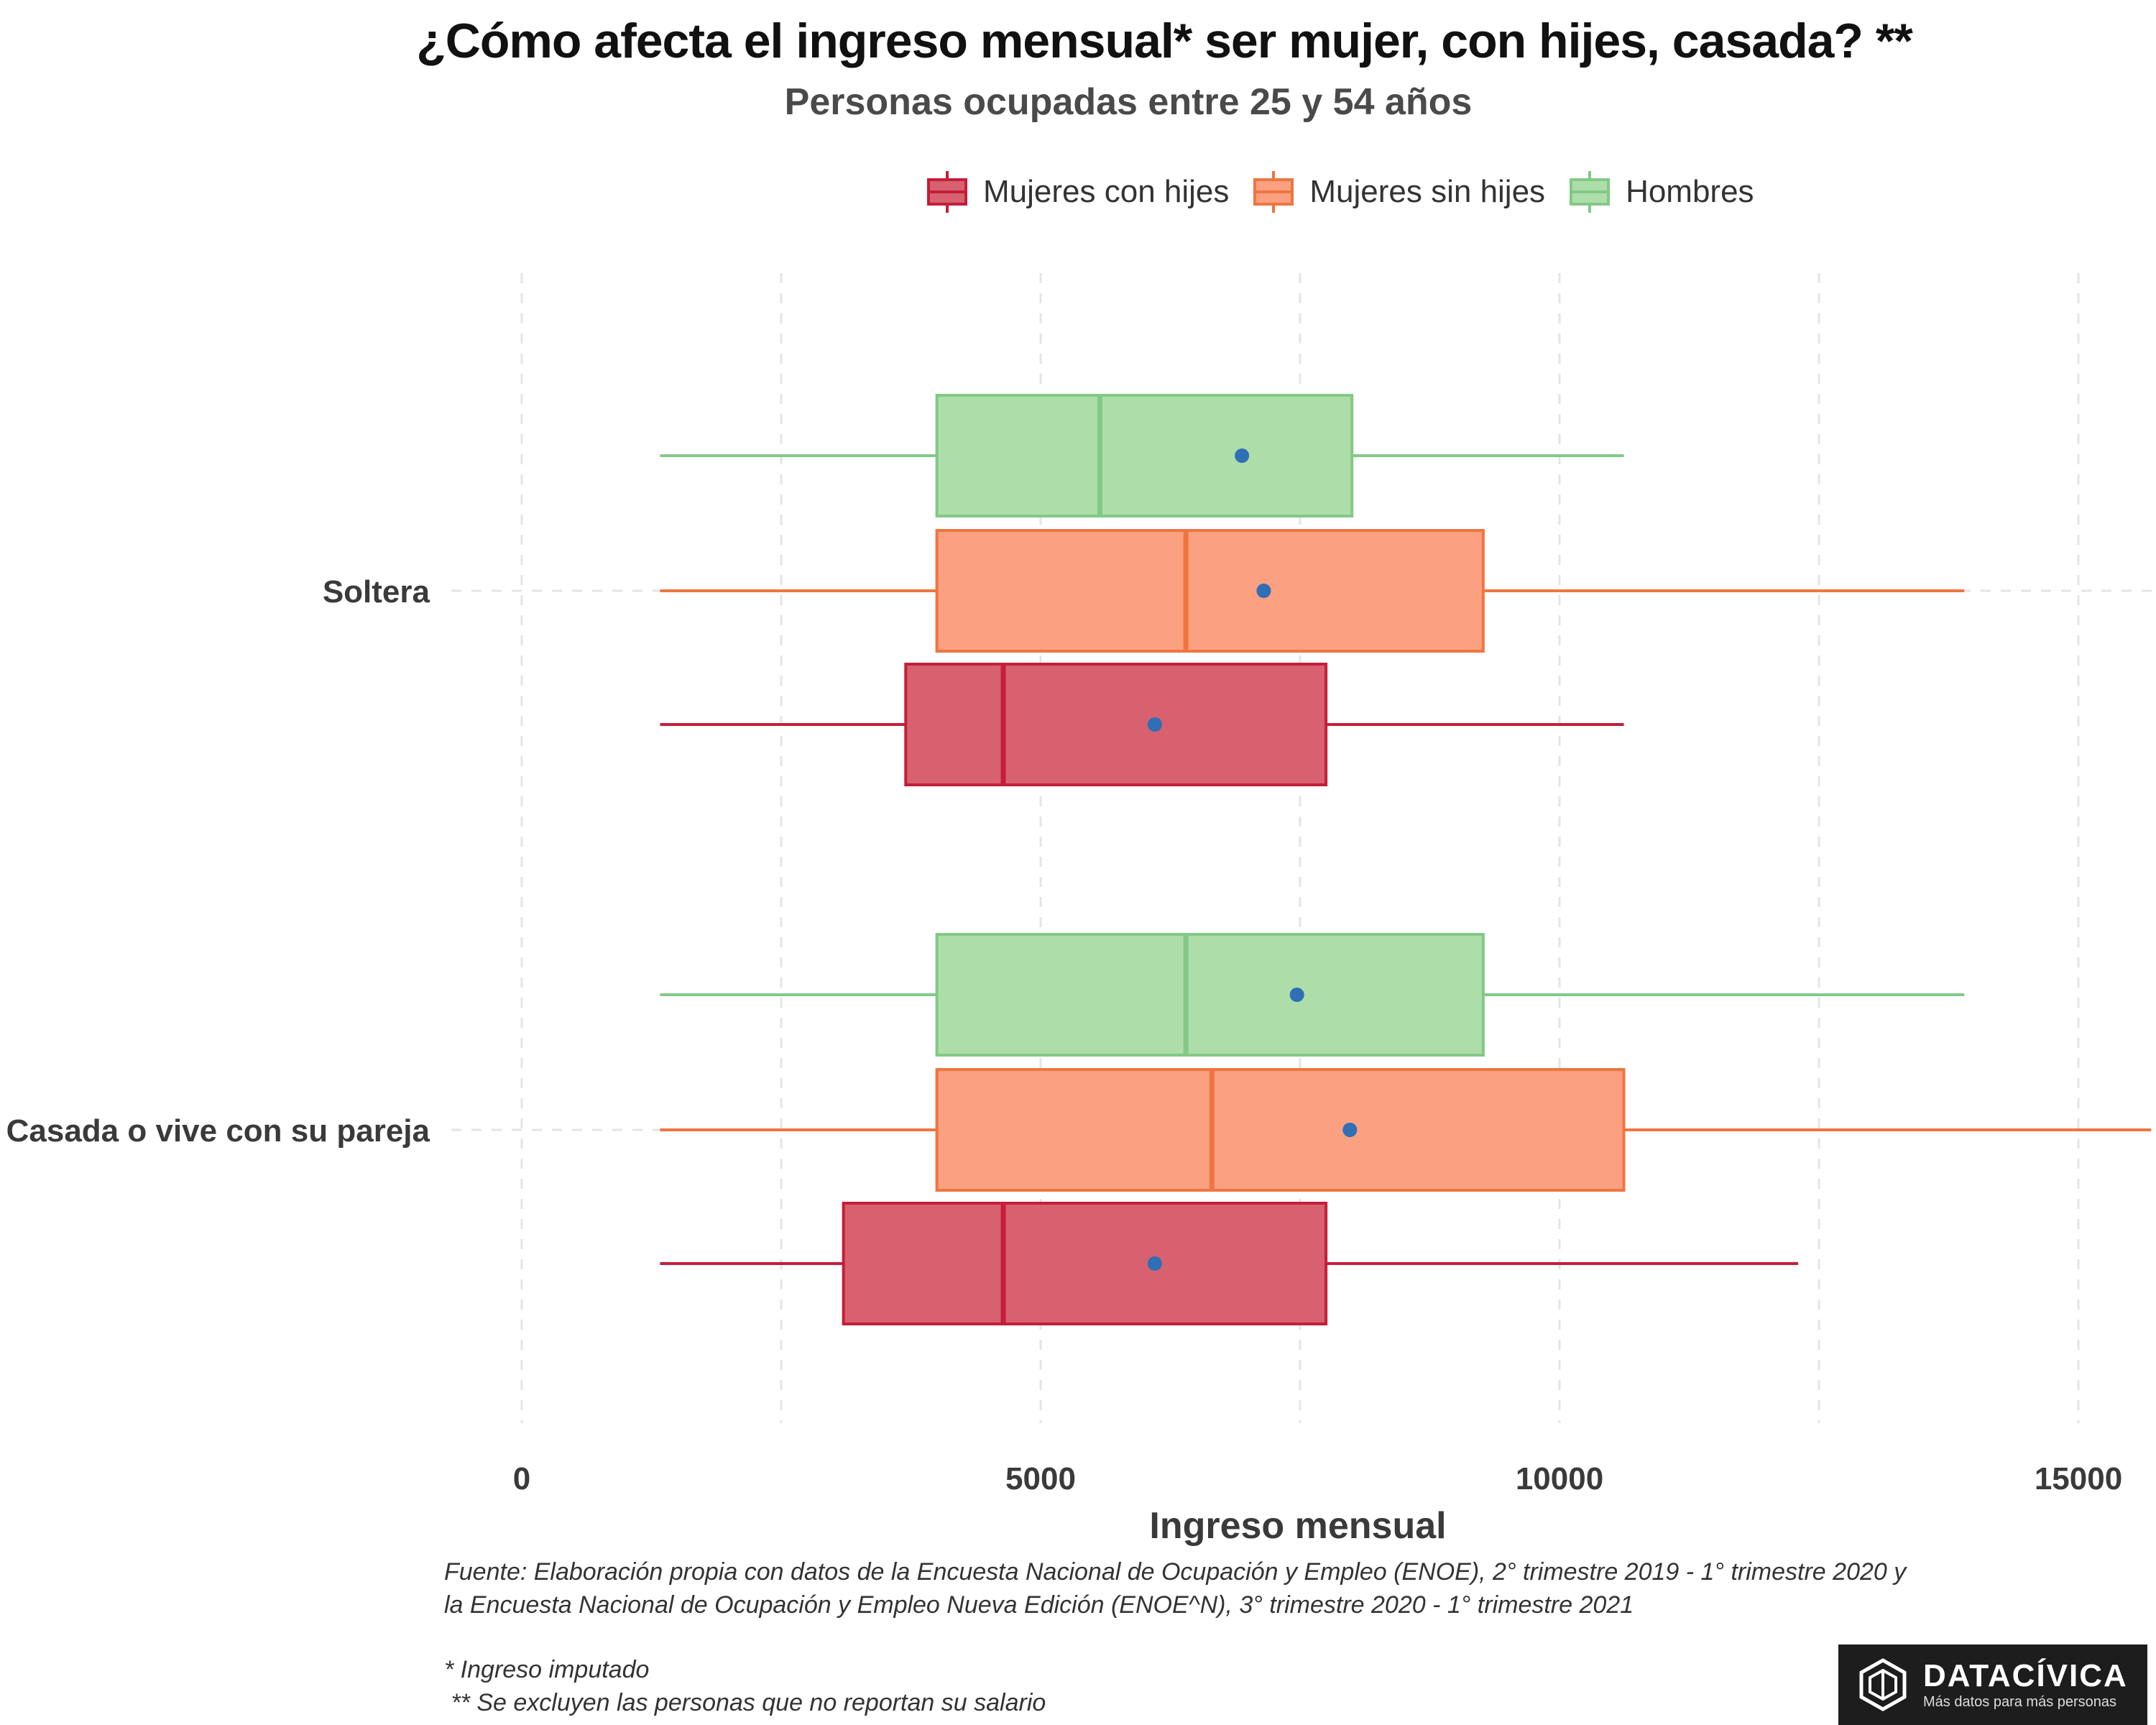 This screenshot has height=1725, width=2156. I want to click on legend-label-mujeres-sin-hijes: Mujeres sin hijes, so click(1427, 191).